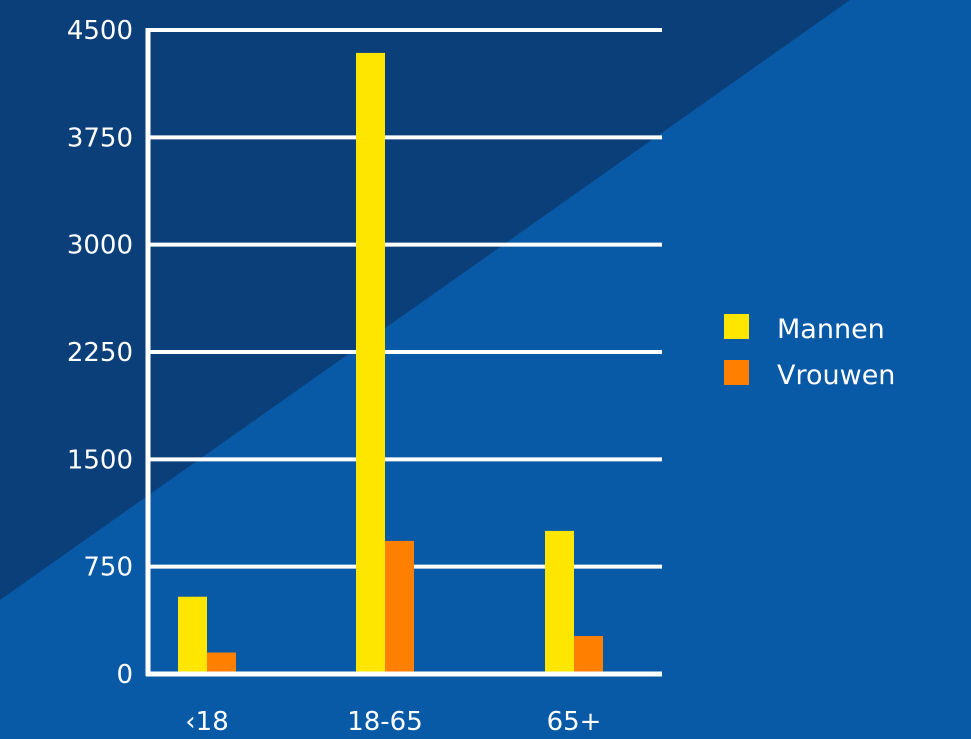  Describe the element at coordinates (736, 372) in the screenshot. I see `legend-swatch-vrouwen` at that location.